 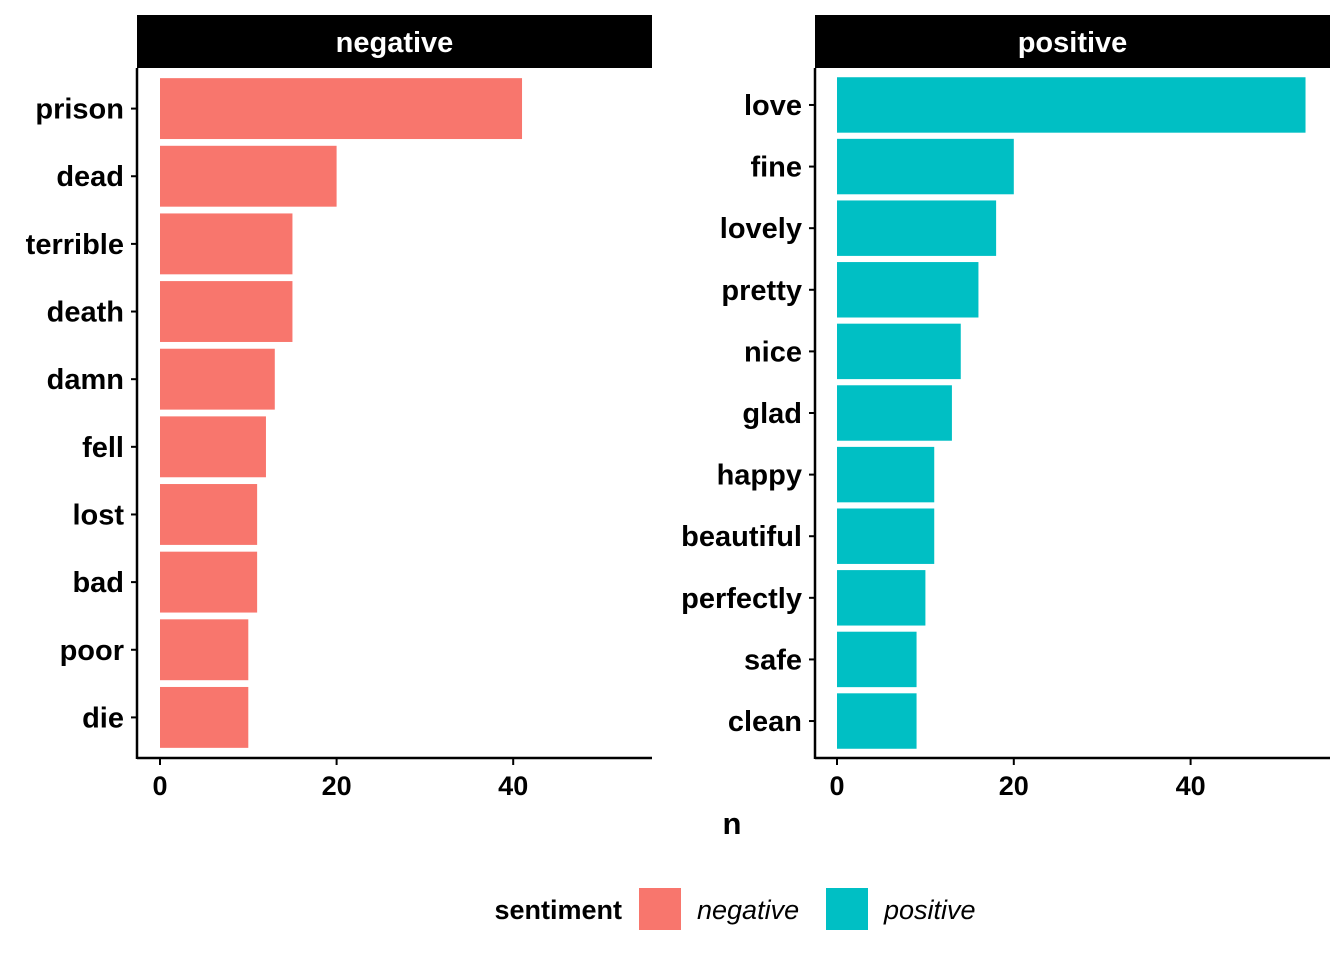 I want to click on category-label-negative-death: death, so click(x=85, y=313).